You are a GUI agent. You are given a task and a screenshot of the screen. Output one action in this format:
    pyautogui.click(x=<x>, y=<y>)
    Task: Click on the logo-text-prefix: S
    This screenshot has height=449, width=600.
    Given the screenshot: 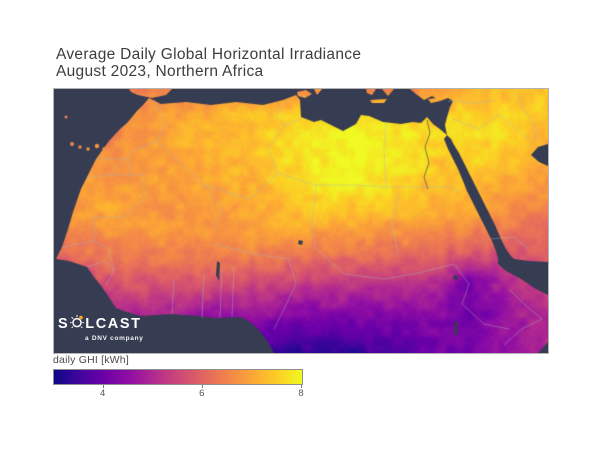 What is the action you would take?
    pyautogui.click(x=64, y=323)
    